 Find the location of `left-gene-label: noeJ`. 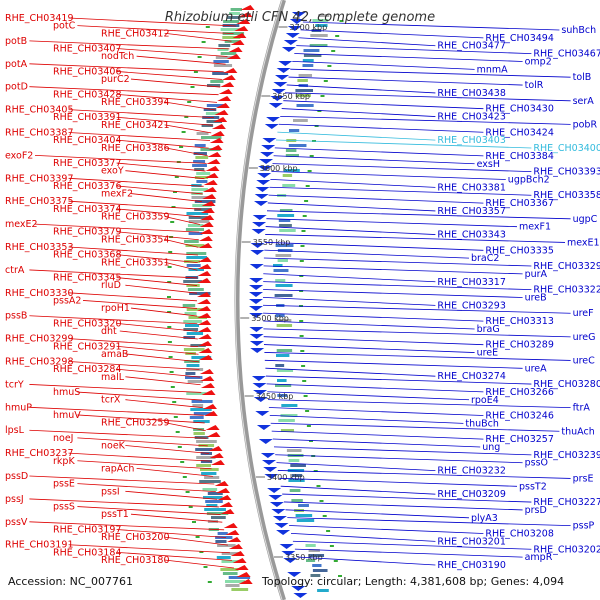

left-gene-label: noeJ is located at coordinates (63, 438).